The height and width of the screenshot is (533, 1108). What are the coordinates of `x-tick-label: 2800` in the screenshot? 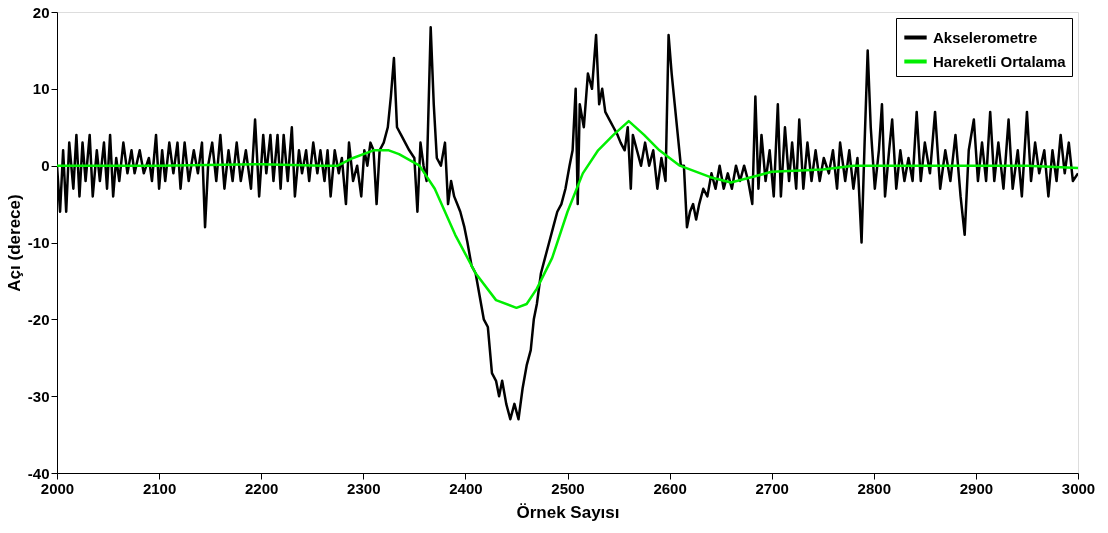 It's located at (874, 488).